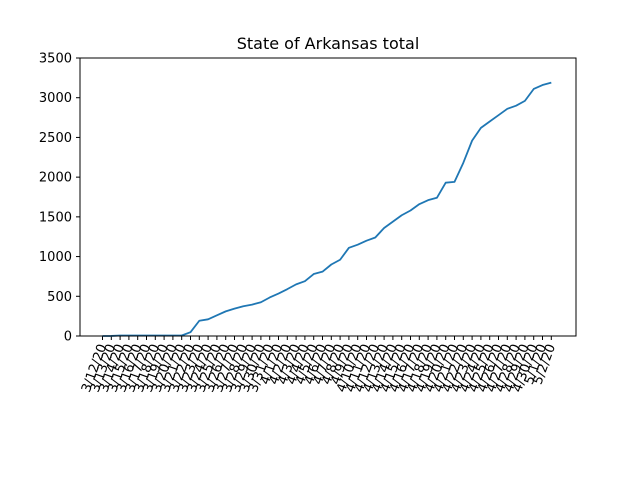 The height and width of the screenshot is (480, 640). Describe the element at coordinates (59, 198) in the screenshot. I see `y-axis: 0 500 1000 1500 2000 2500 3000 3500` at that location.